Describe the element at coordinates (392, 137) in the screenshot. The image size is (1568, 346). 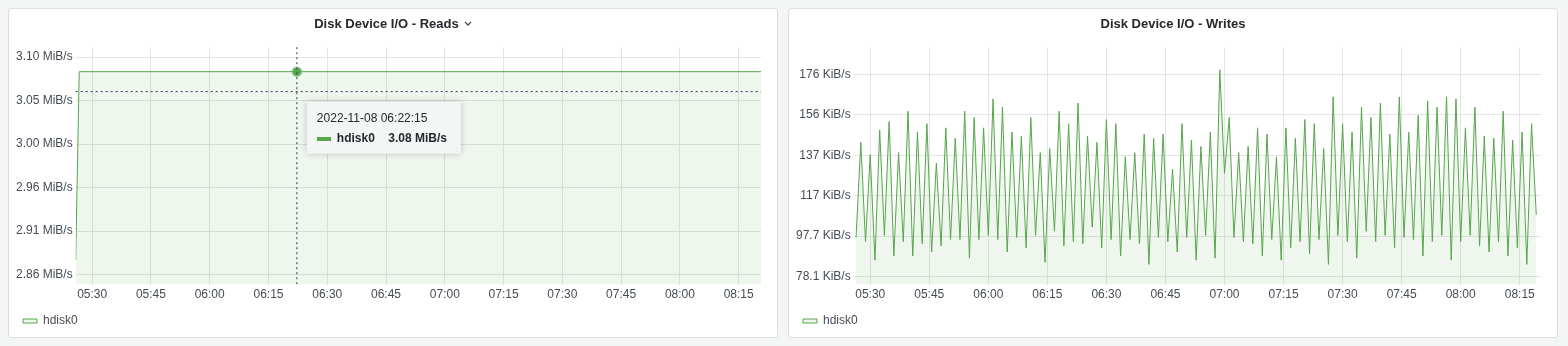
I see `annotation: hdisk0 3.08 MiB/s` at that location.